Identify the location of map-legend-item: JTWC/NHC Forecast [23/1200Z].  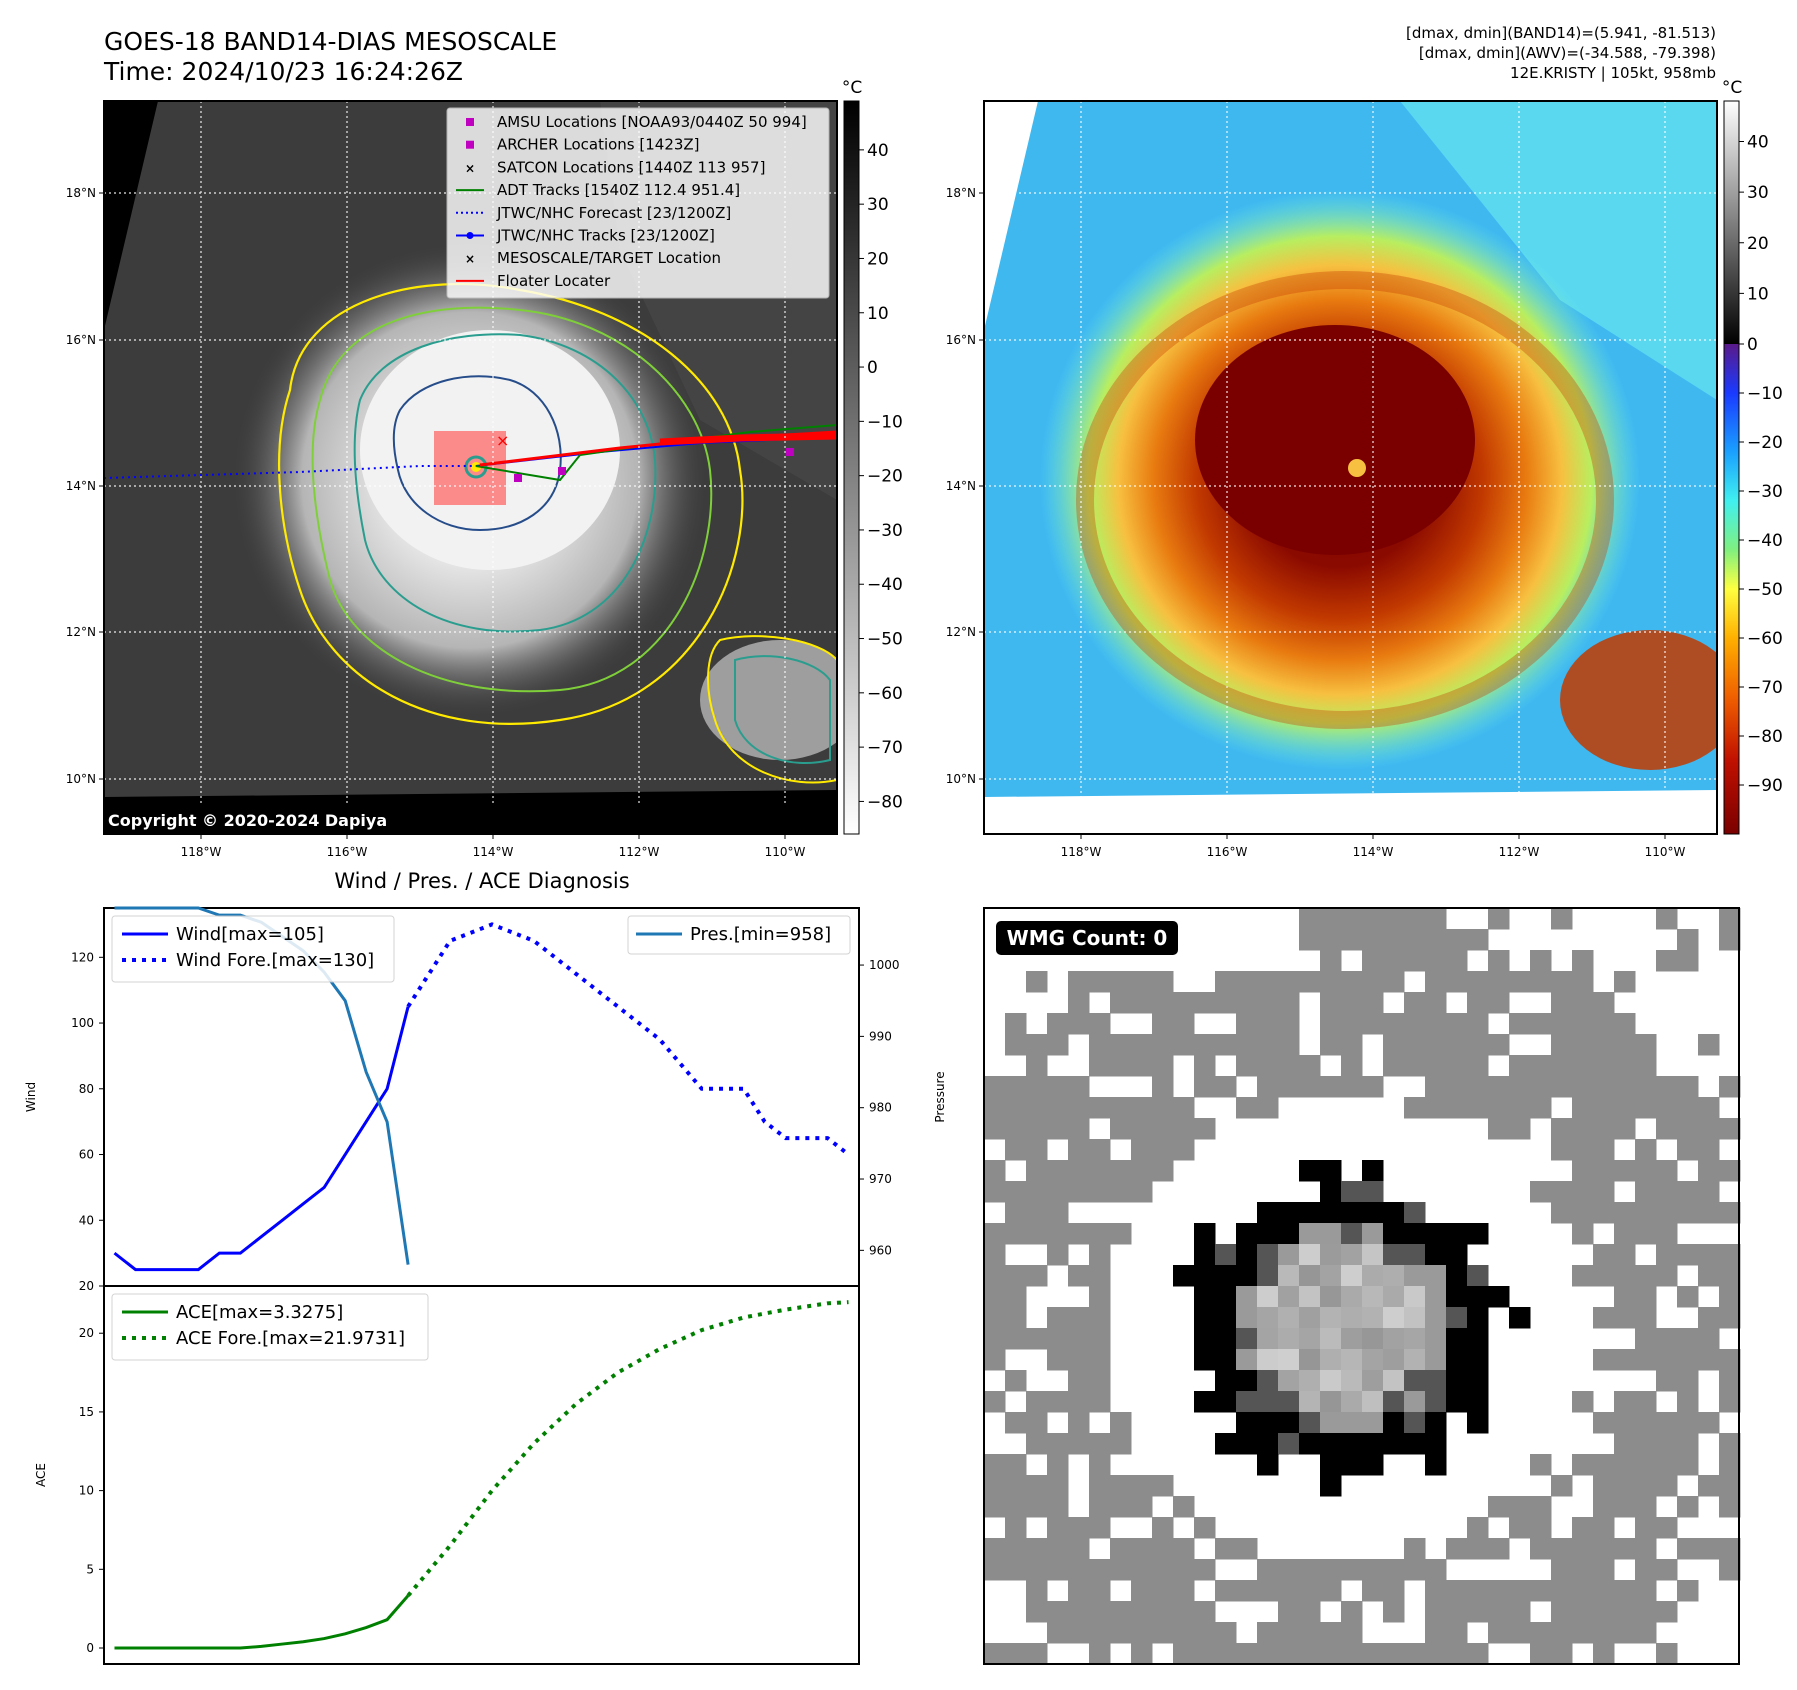
(593, 213).